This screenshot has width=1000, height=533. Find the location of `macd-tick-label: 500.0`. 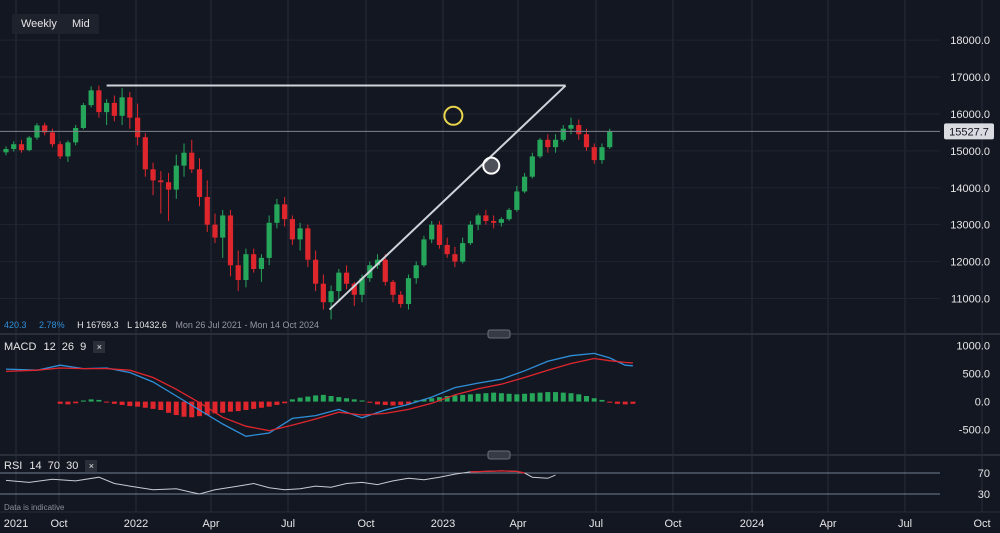

macd-tick-label: 500.0 is located at coordinates (976, 375).